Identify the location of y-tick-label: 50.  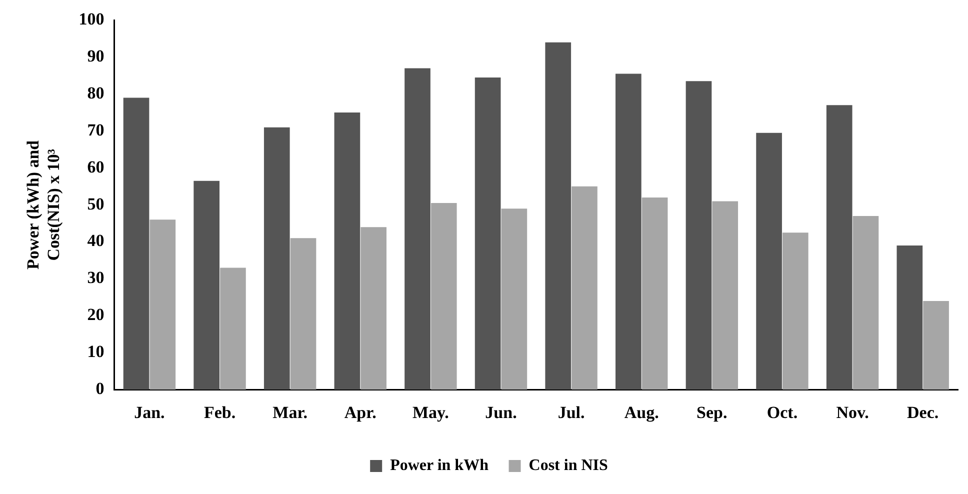
(95, 204).